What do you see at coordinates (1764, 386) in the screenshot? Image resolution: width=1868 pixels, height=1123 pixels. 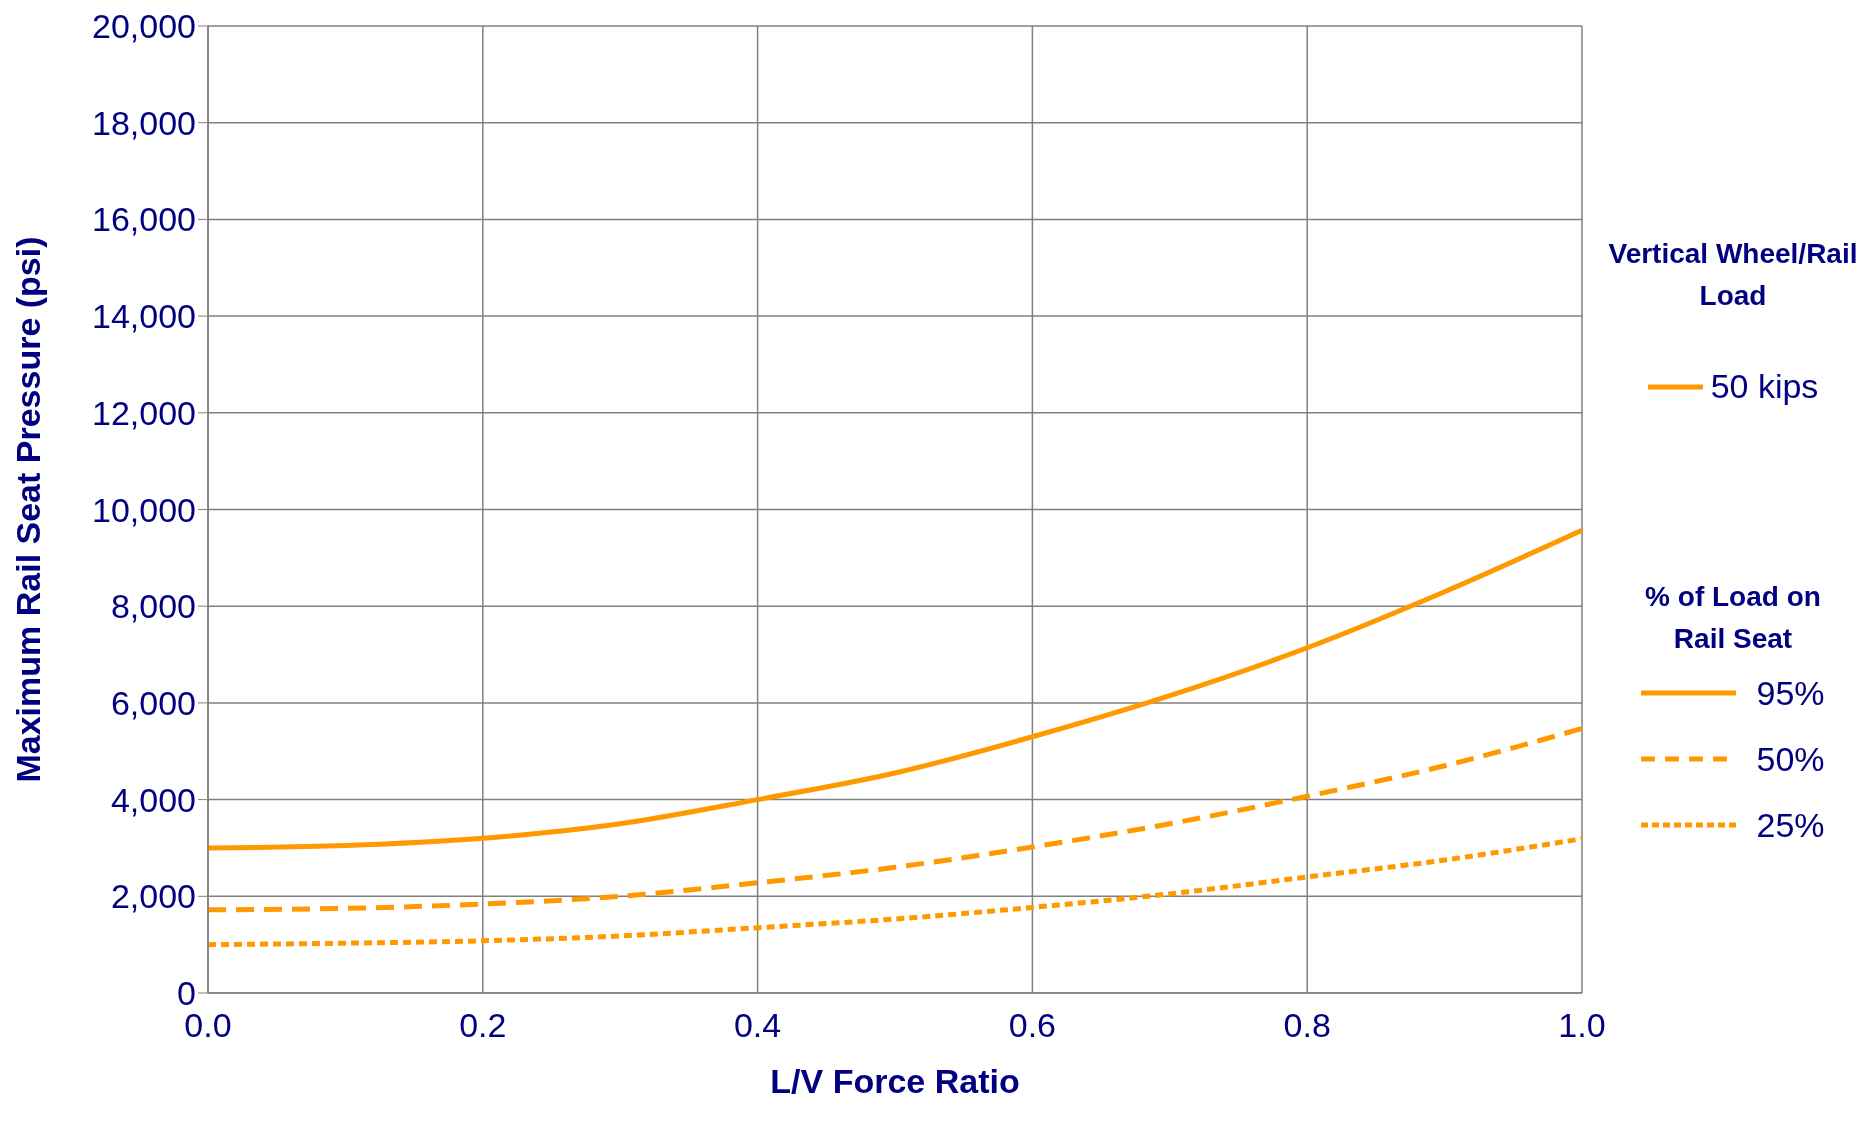 I see `text: 50 kips` at bounding box center [1764, 386].